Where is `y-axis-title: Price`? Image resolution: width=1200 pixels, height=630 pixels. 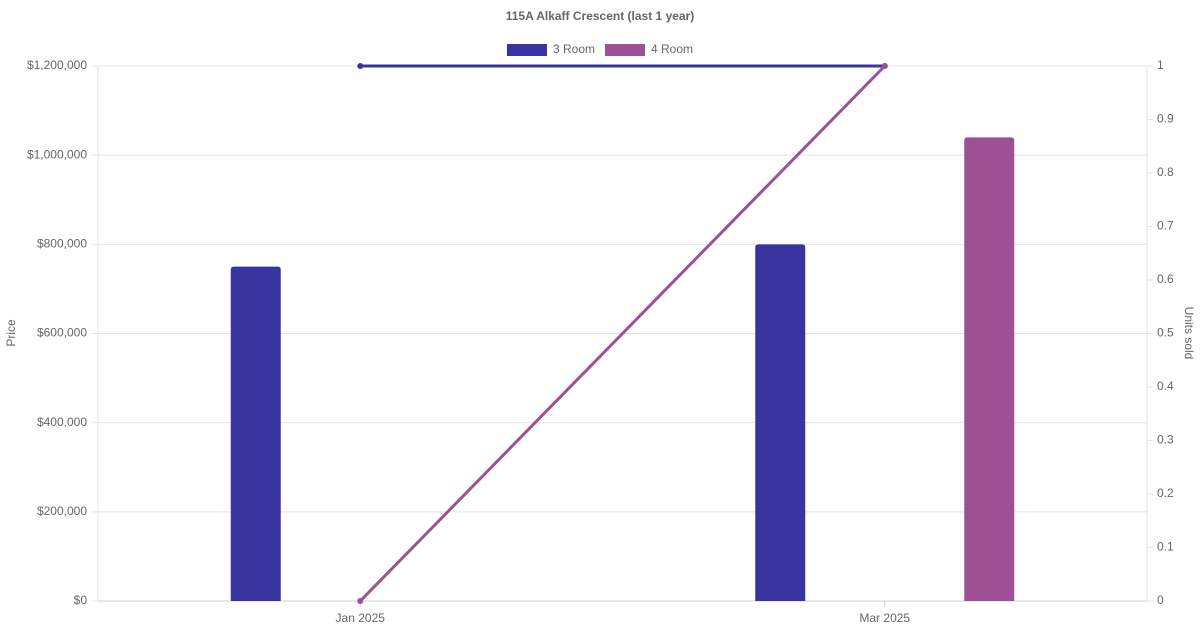 y-axis-title: Price is located at coordinates (11, 333).